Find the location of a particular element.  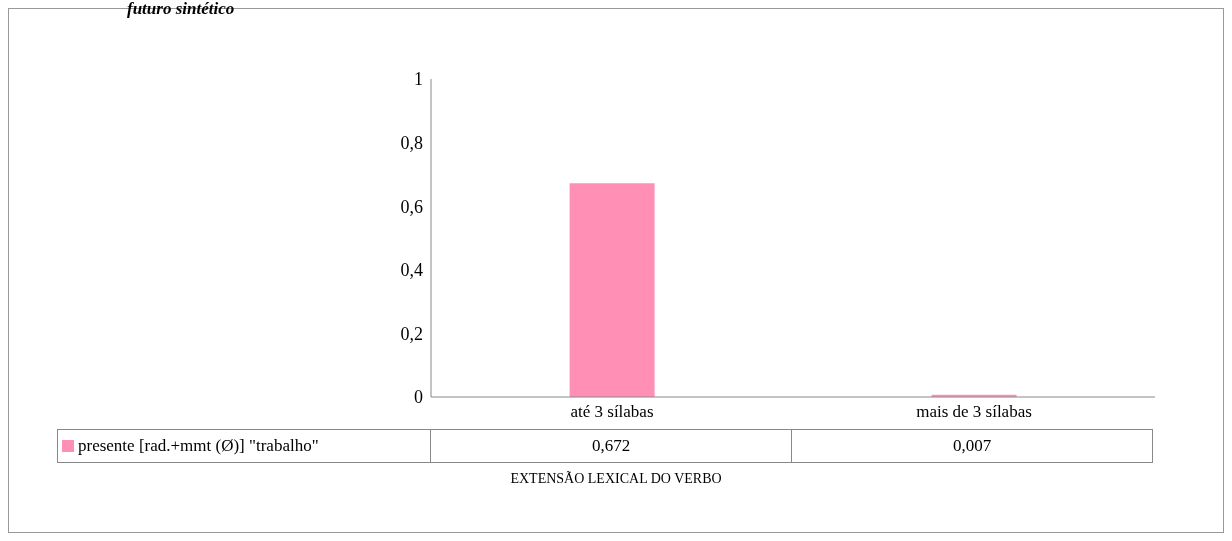

data-label: 0,672 is located at coordinates (611, 446).